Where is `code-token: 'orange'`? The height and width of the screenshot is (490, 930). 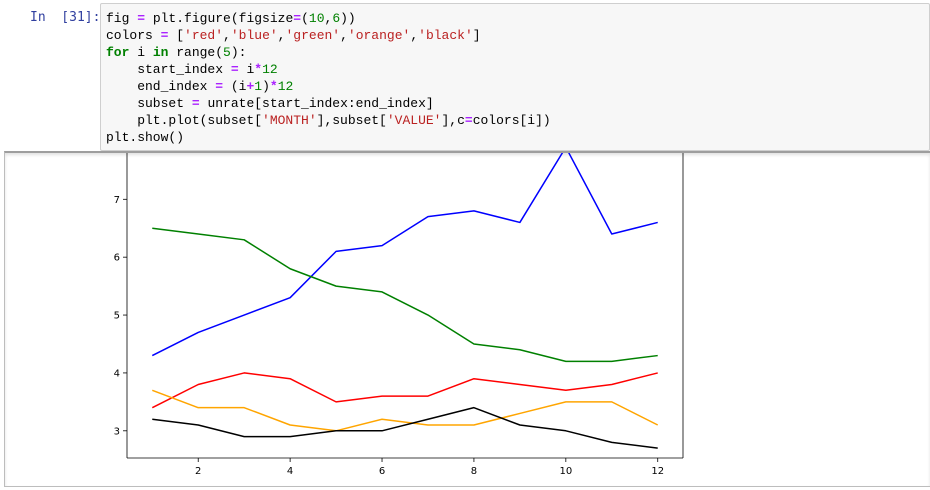 code-token: 'orange' is located at coordinates (379, 35).